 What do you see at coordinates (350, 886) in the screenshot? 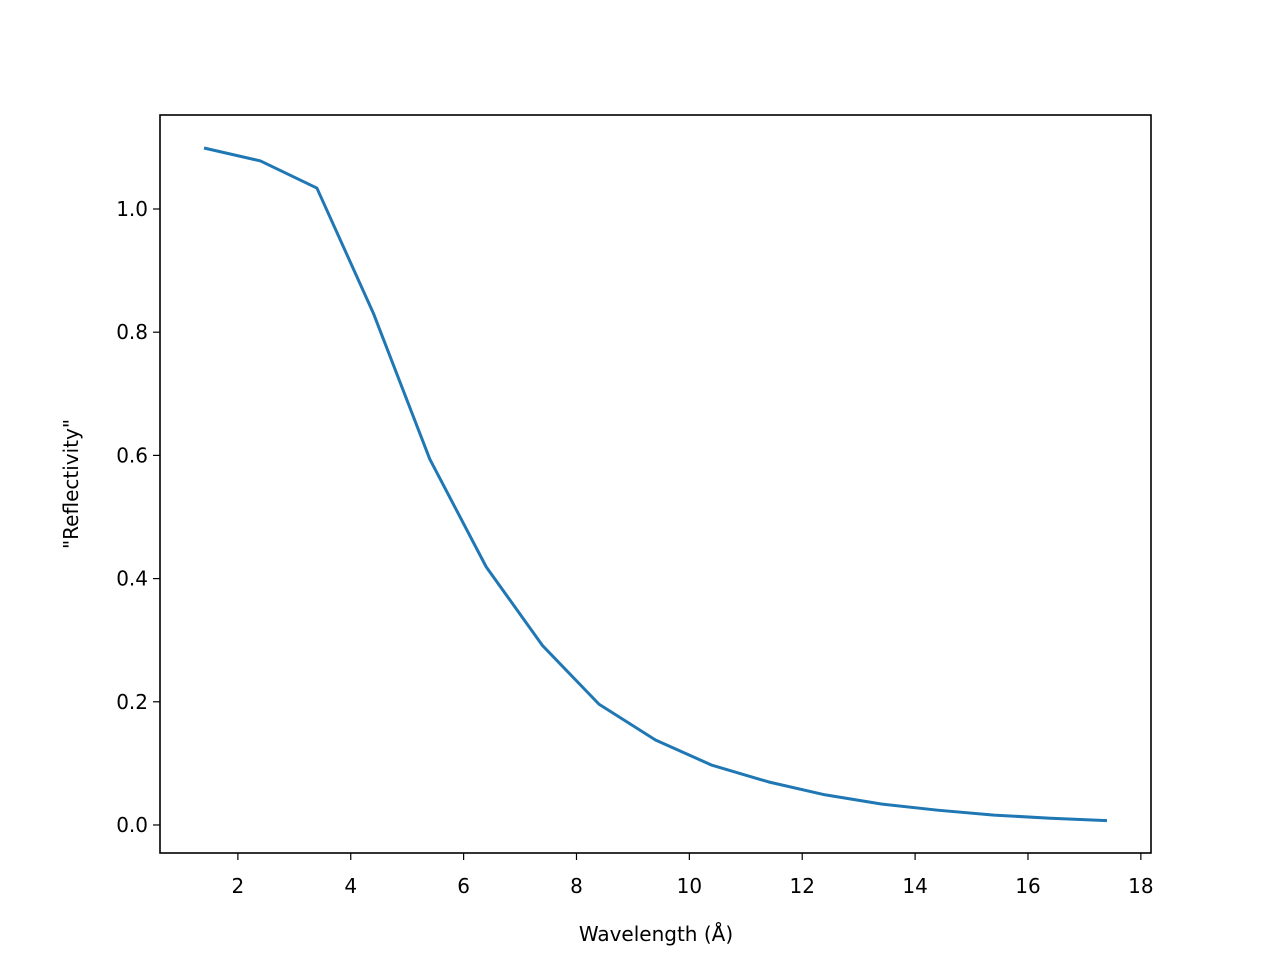
I see `x-tick-label: 4` at bounding box center [350, 886].